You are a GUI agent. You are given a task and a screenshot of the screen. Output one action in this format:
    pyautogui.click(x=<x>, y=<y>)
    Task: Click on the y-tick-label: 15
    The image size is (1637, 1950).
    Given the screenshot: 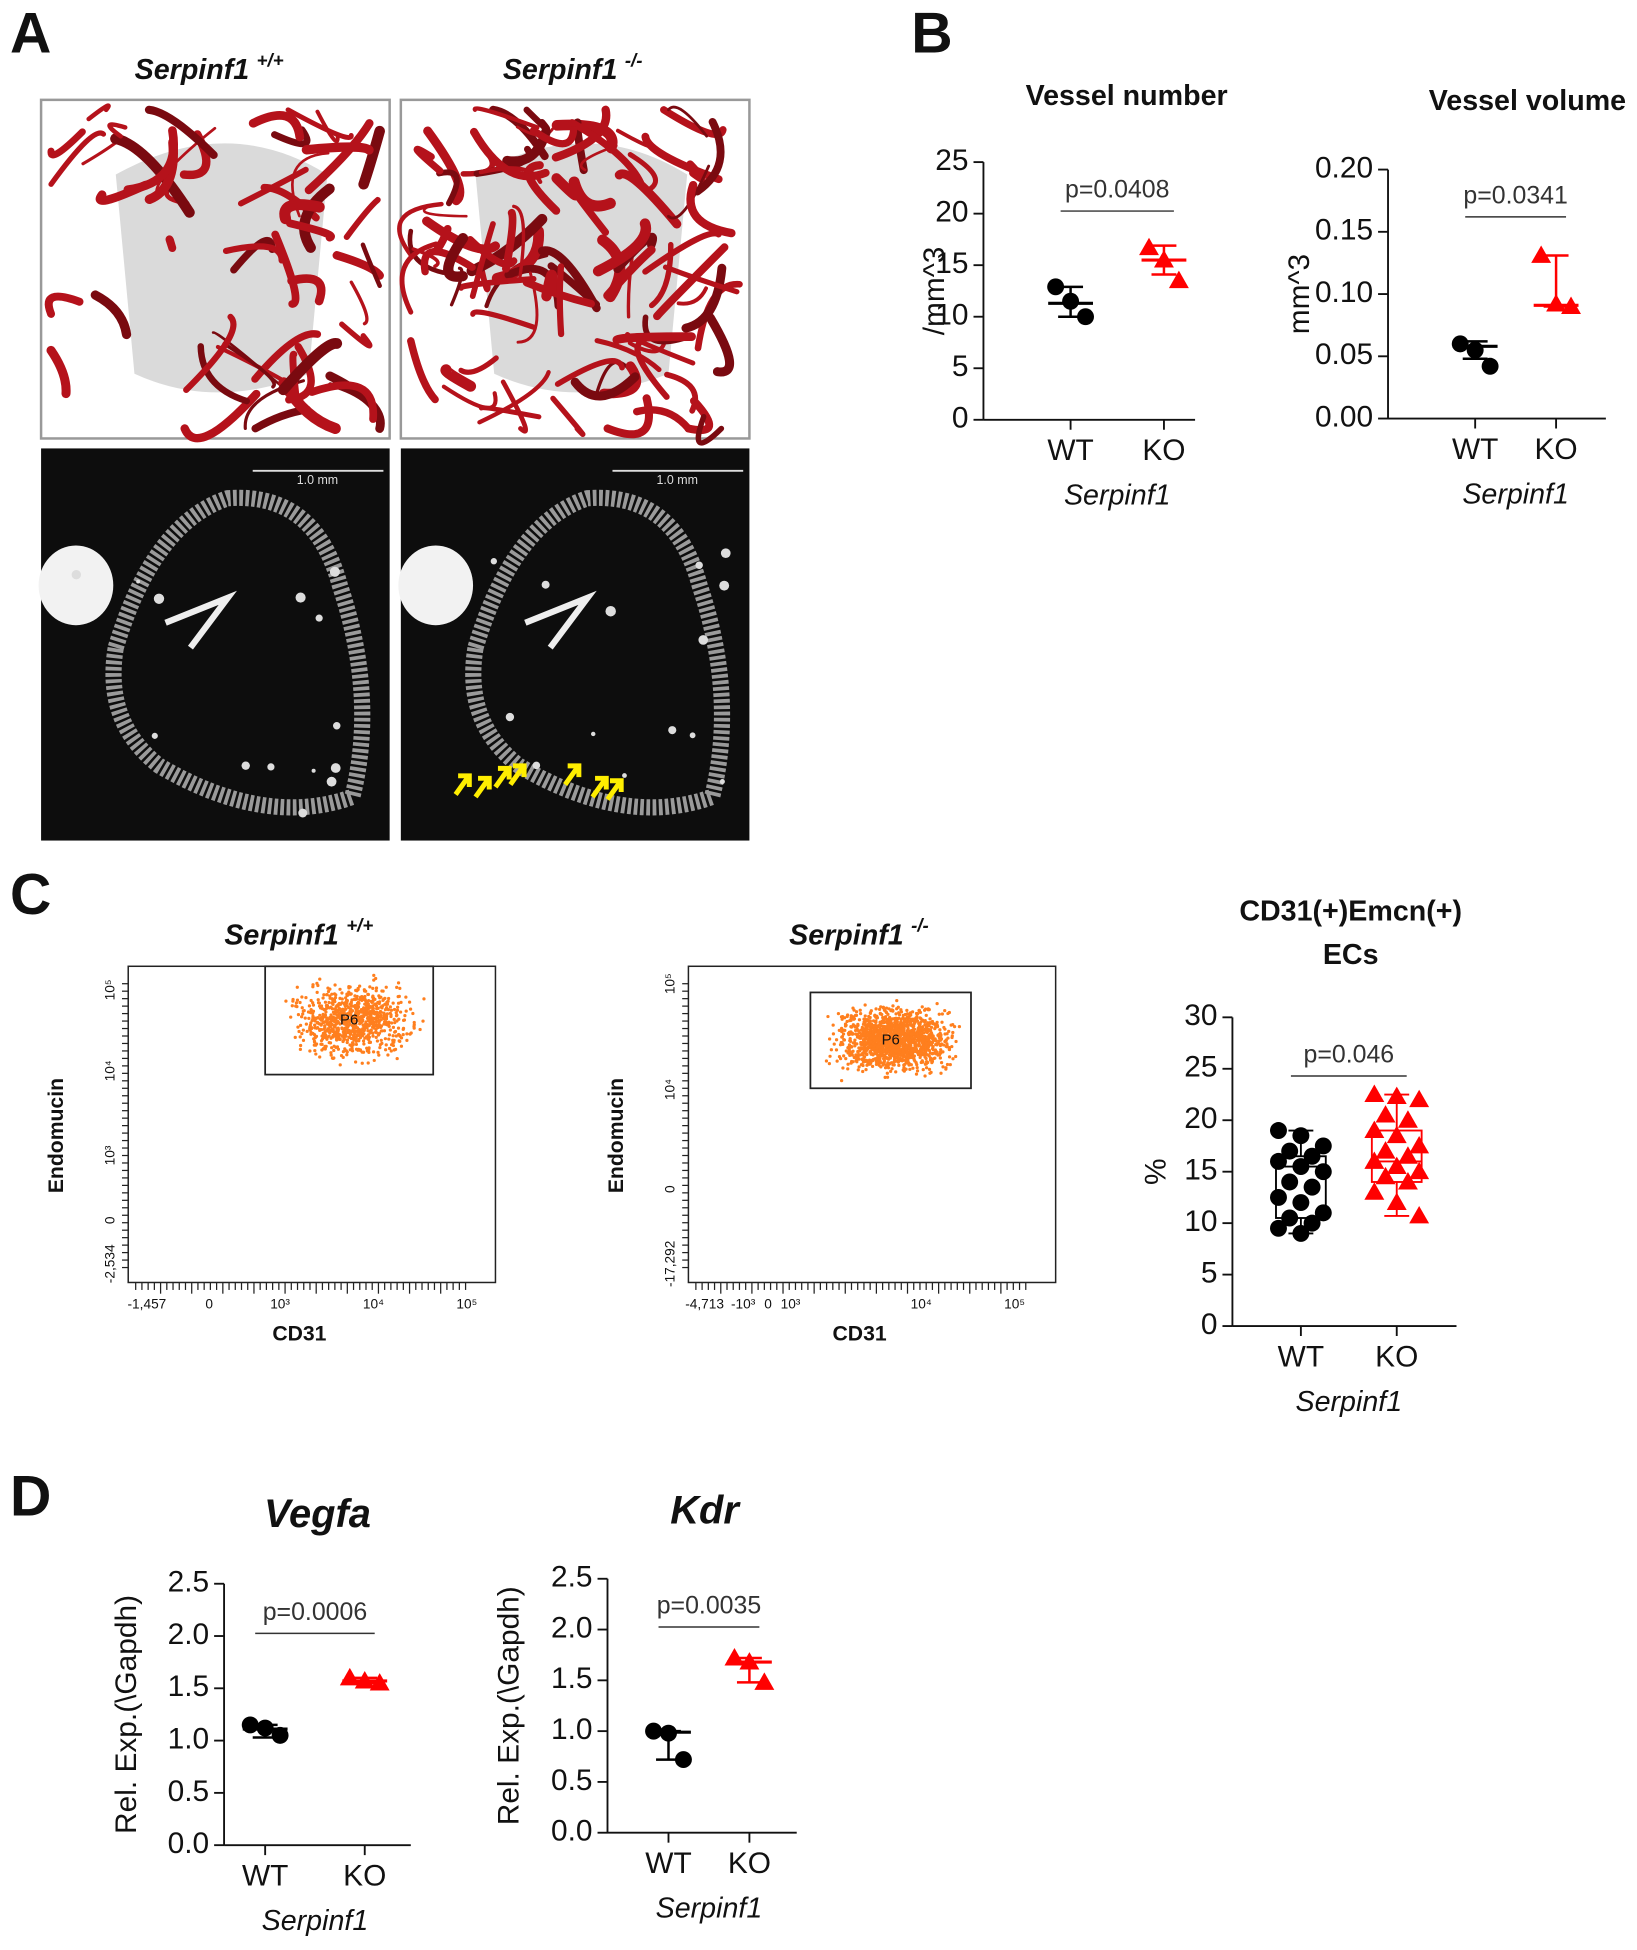 What is the action you would take?
    pyautogui.click(x=1200, y=1170)
    